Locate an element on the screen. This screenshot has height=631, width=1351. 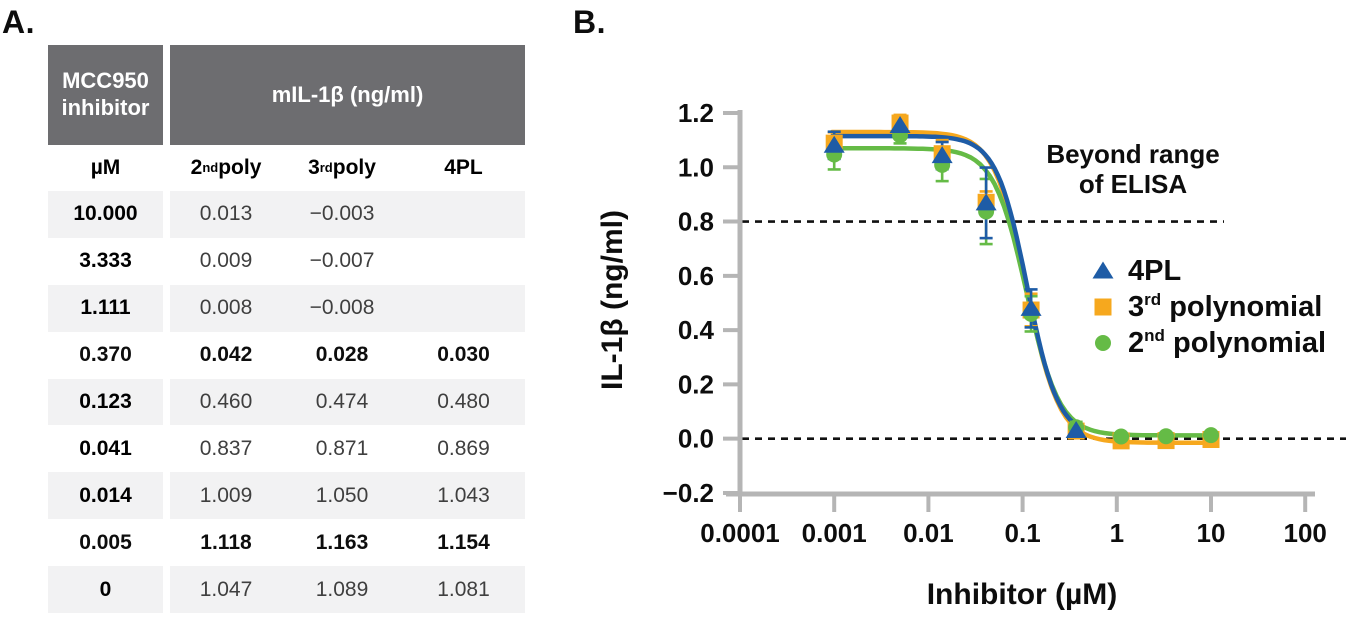
cell-um: 0.014 is located at coordinates (105, 496).